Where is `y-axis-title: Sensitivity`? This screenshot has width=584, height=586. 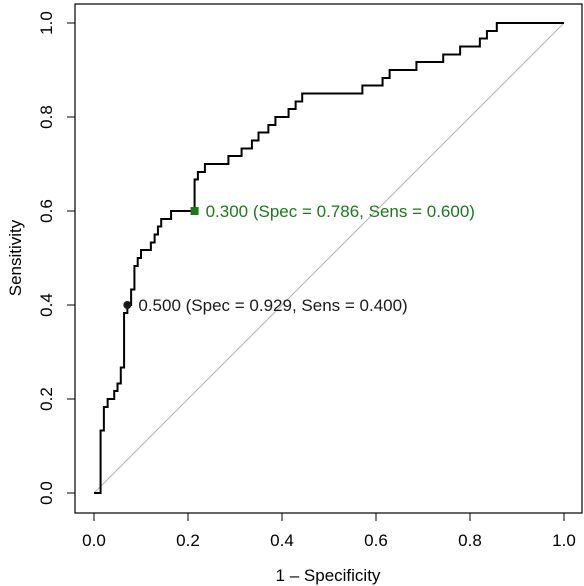
y-axis-title: Sensitivity is located at coordinates (15, 257).